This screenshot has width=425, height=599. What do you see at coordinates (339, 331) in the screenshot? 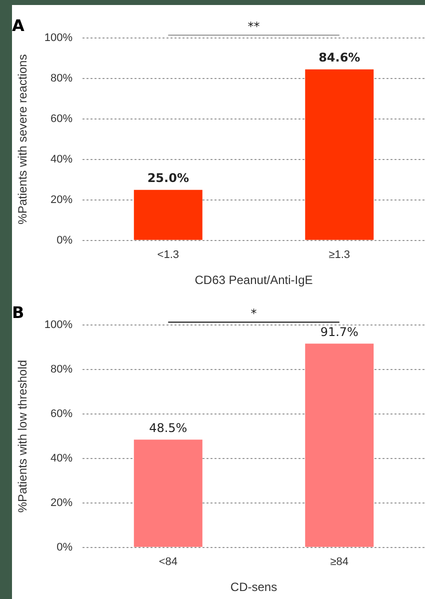
I see `data-label: 91.7%` at bounding box center [339, 331].